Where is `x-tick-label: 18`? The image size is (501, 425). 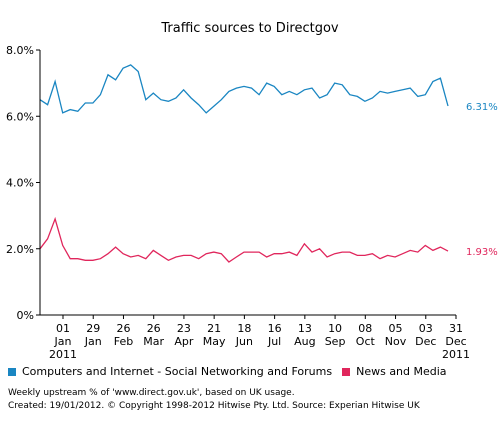 x-tick-label: 18 is located at coordinates (244, 328).